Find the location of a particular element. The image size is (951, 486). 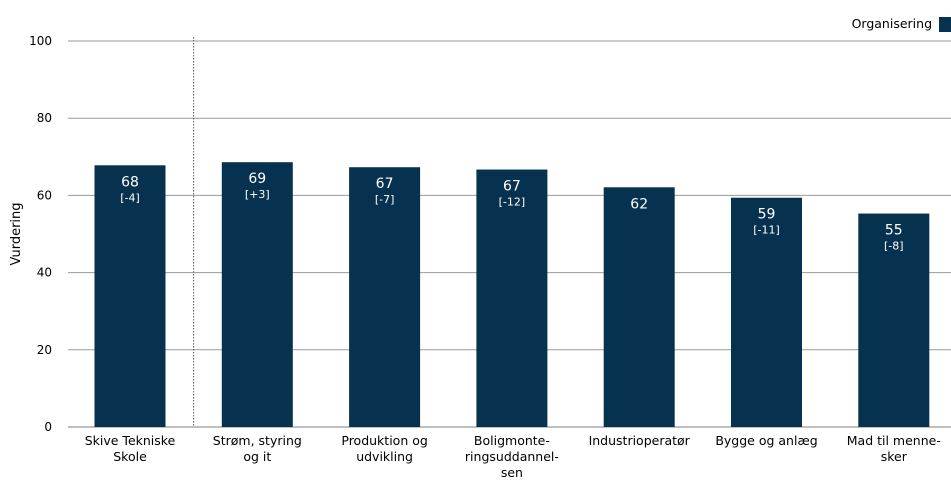

category-label-line: ringsuddannel- is located at coordinates (512, 456).